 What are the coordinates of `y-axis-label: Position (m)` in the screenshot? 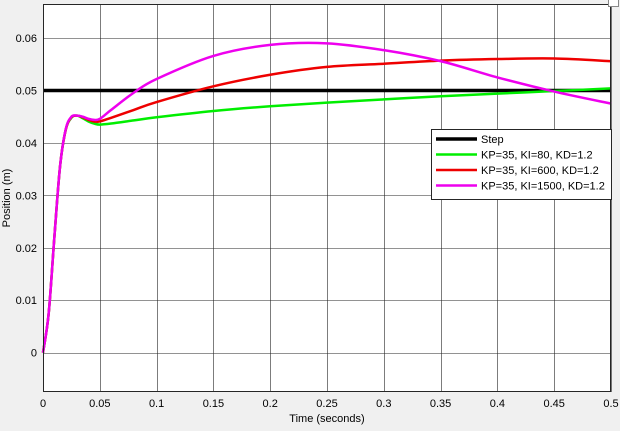 It's located at (7, 198).